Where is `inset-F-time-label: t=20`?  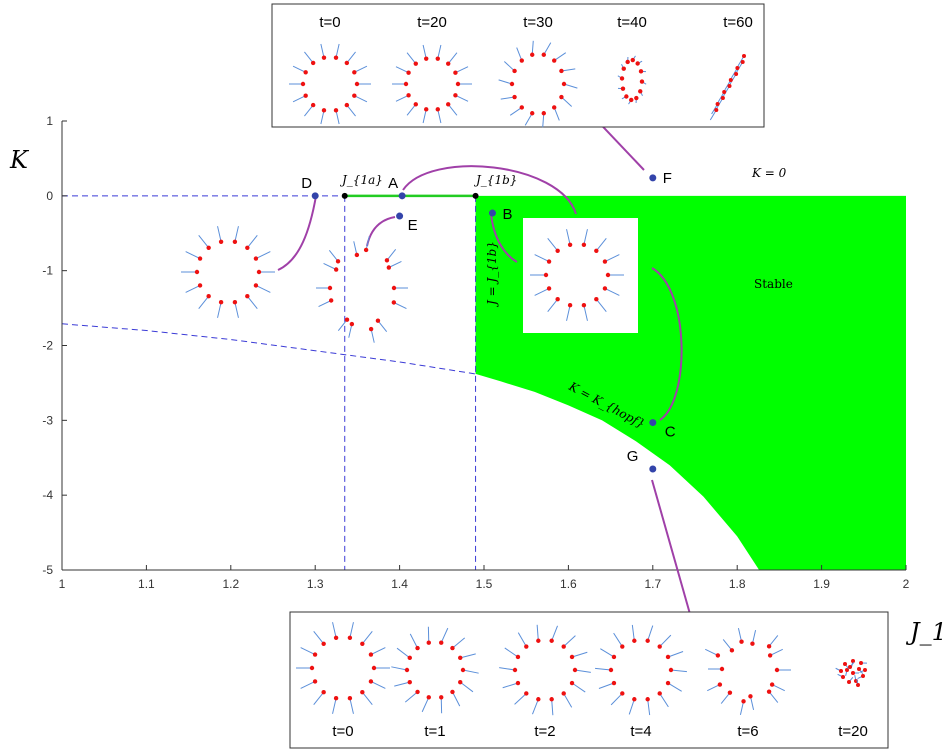
inset-F-time-label: t=20 is located at coordinates (432, 22).